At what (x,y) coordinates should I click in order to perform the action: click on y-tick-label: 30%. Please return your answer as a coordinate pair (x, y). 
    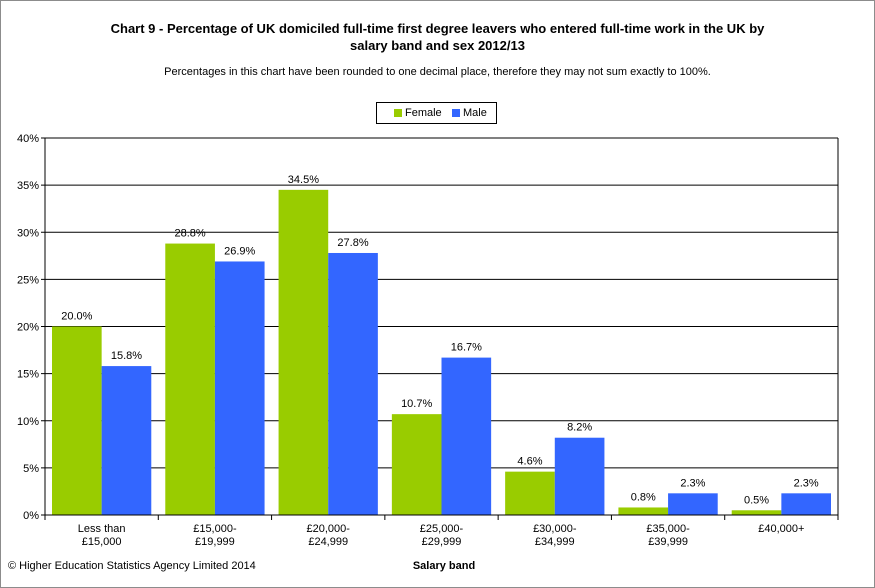
    Looking at the image, I should click on (28, 233).